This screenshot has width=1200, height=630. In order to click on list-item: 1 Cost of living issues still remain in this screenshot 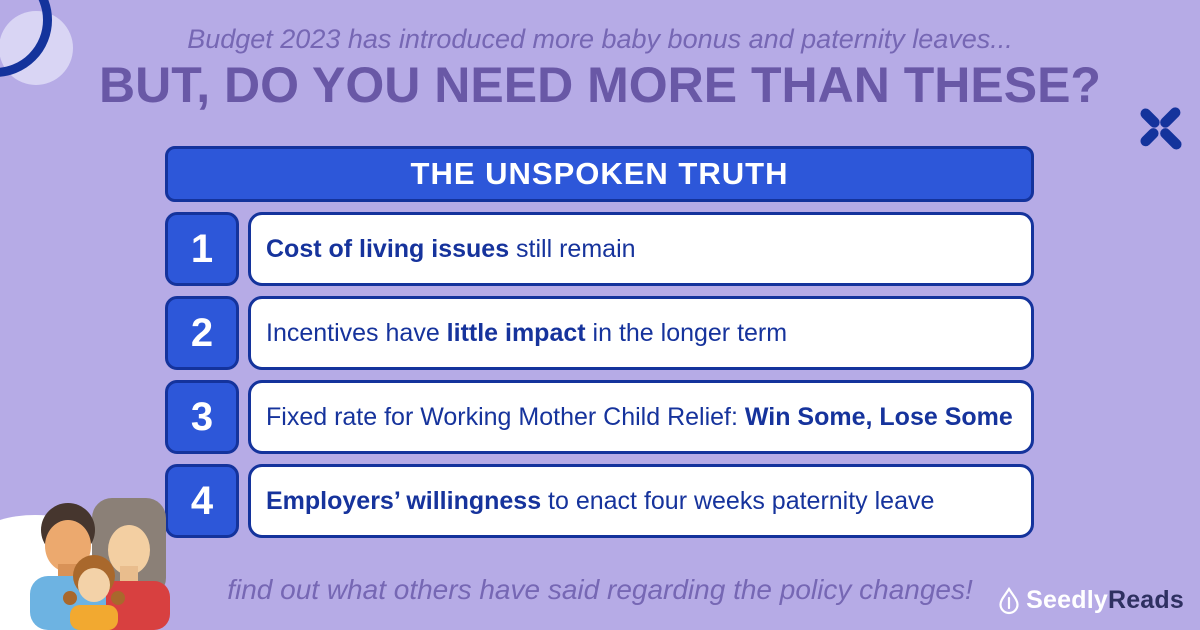, I will do `click(599, 249)`.